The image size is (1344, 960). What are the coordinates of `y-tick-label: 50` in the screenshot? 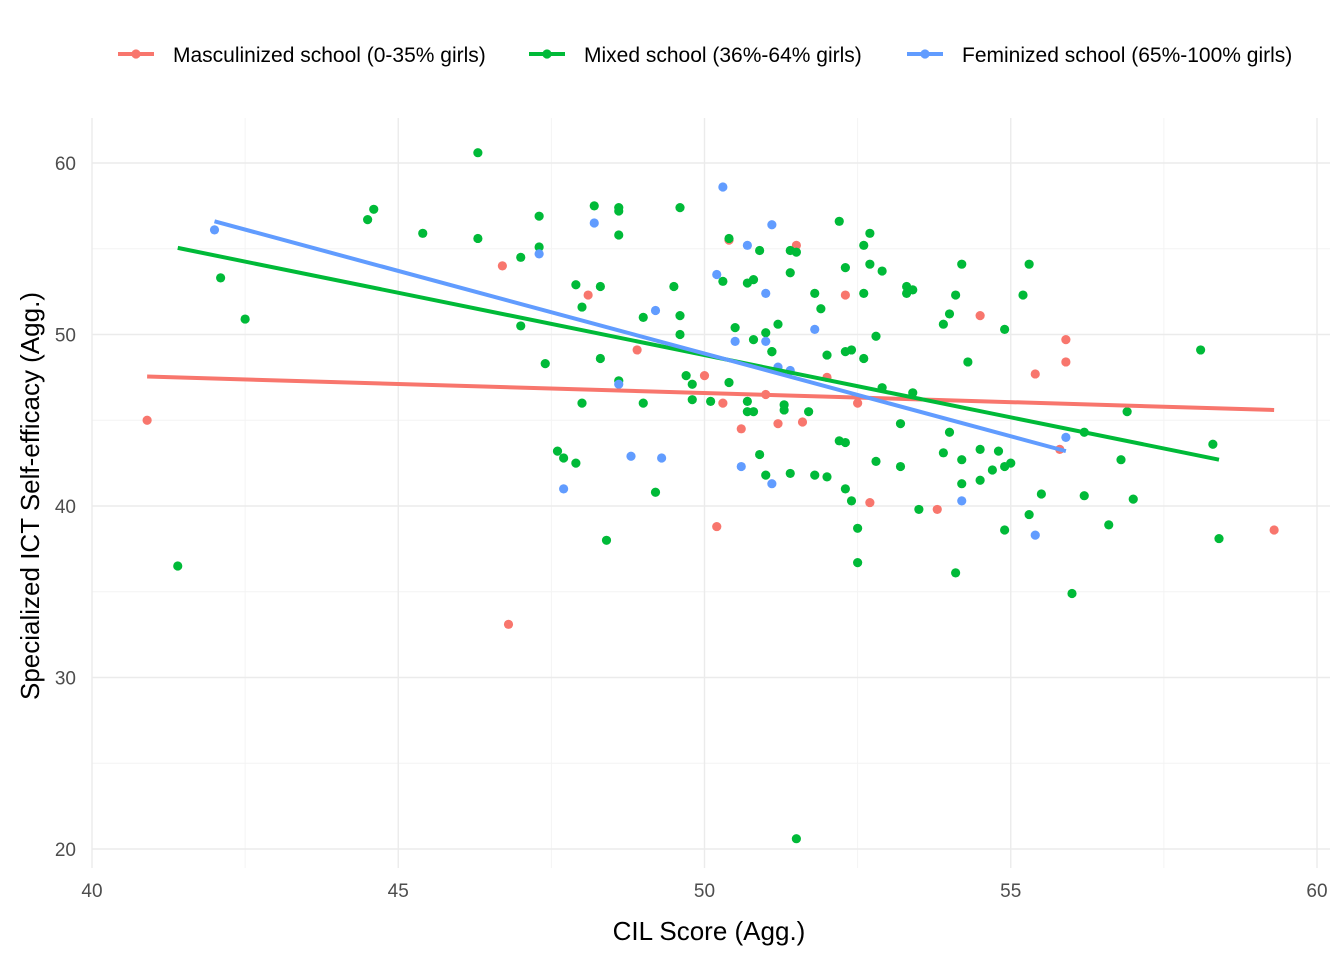 It's located at (65, 336).